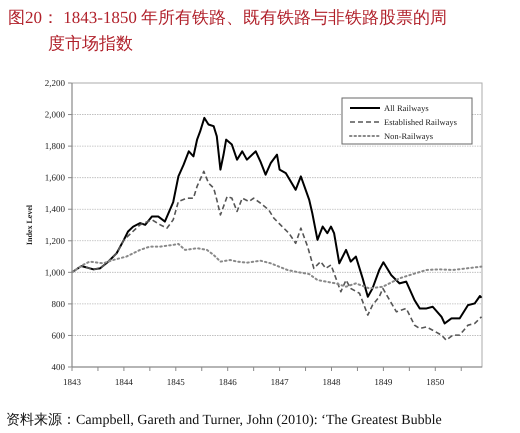  What do you see at coordinates (55, 209) in the screenshot?
I see `y-tick-label: 1,400` at bounding box center [55, 209].